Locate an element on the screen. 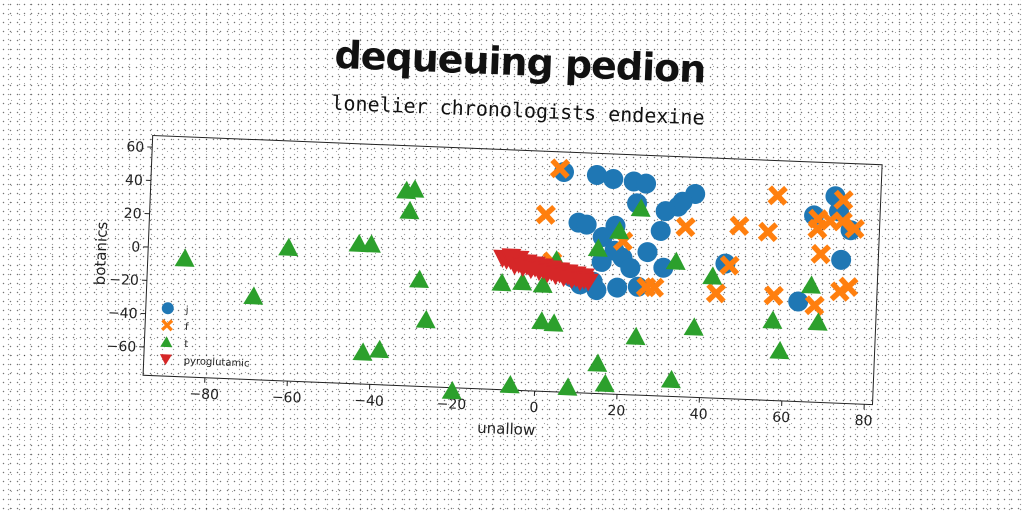 This screenshot has width=1024, height=532. x-tick-label: 80 is located at coordinates (863, 421).